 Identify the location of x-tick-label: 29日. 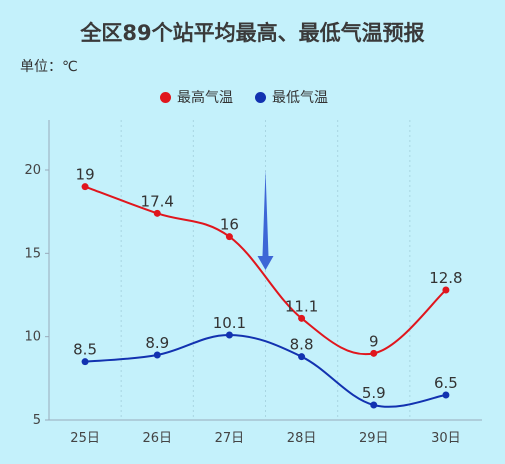
(374, 438).